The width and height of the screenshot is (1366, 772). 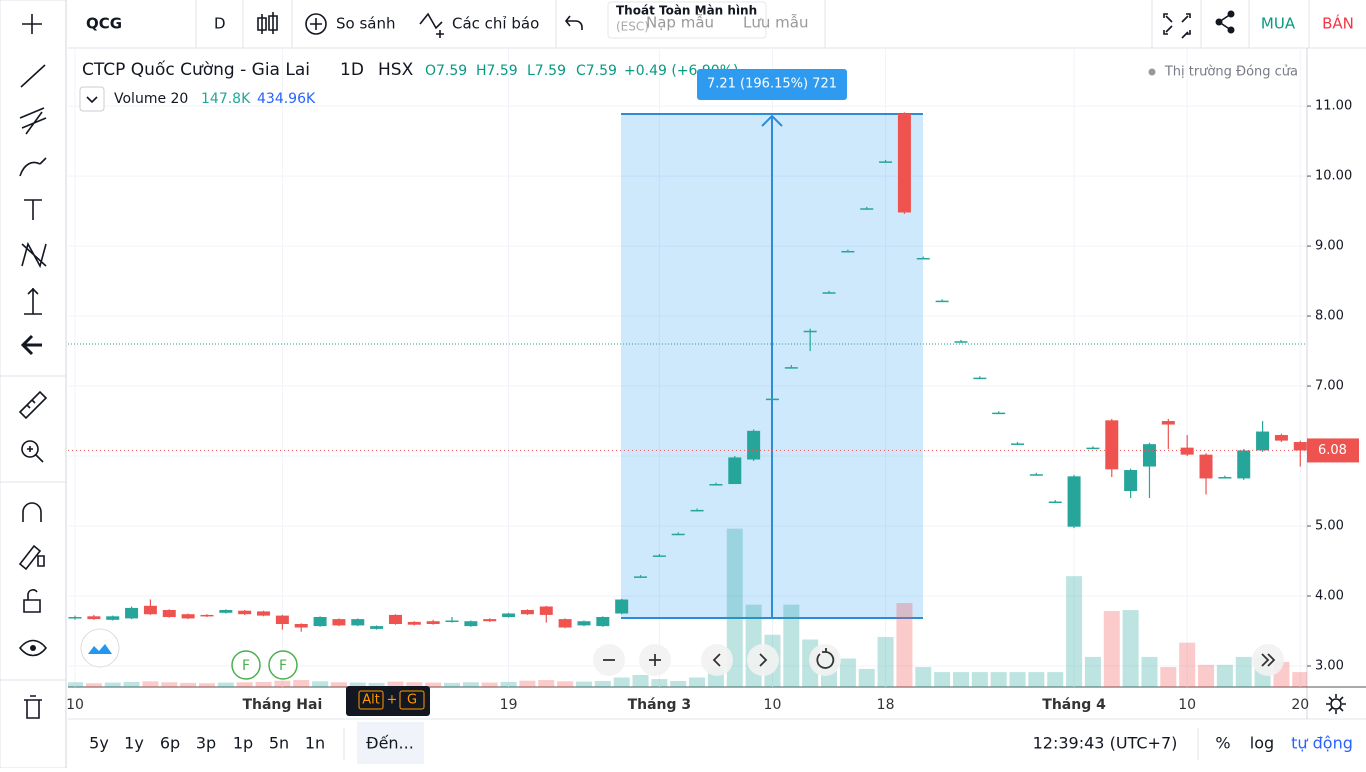 What do you see at coordinates (392, 700) in the screenshot?
I see `shortcut-key: +` at bounding box center [392, 700].